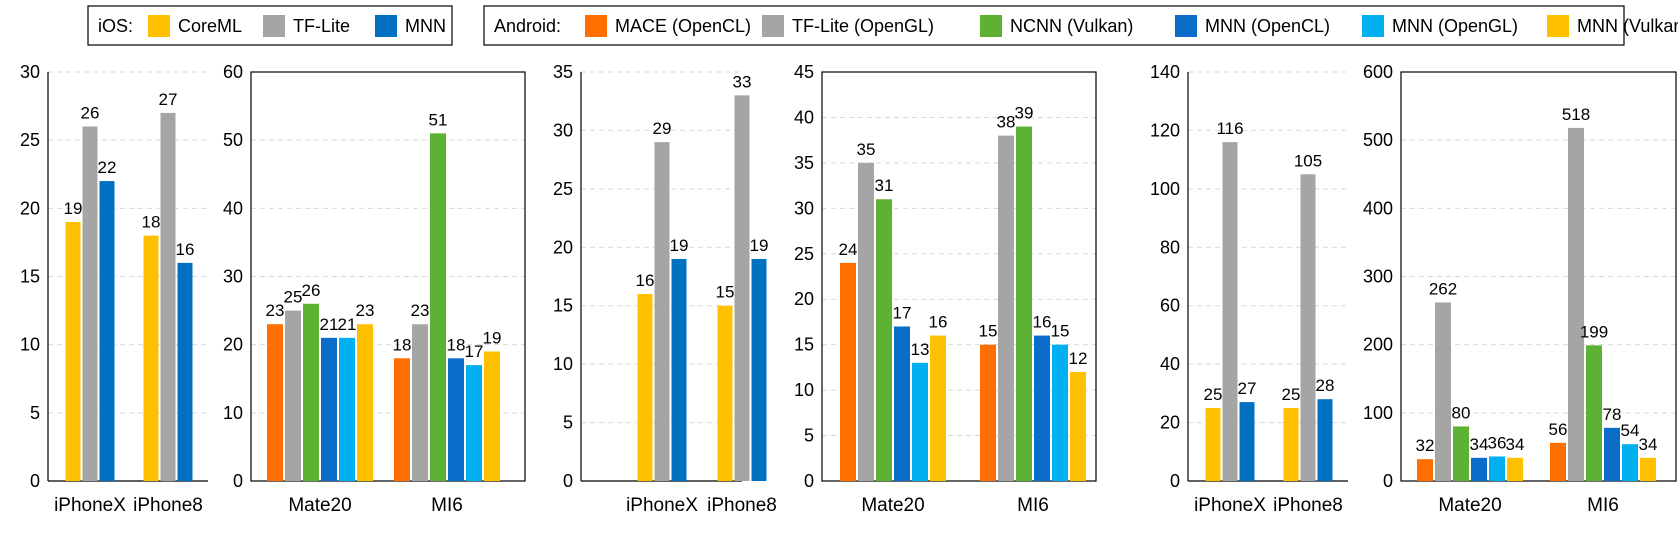 This screenshot has width=1678, height=541. I want to click on data-label: 19, so click(759, 245).